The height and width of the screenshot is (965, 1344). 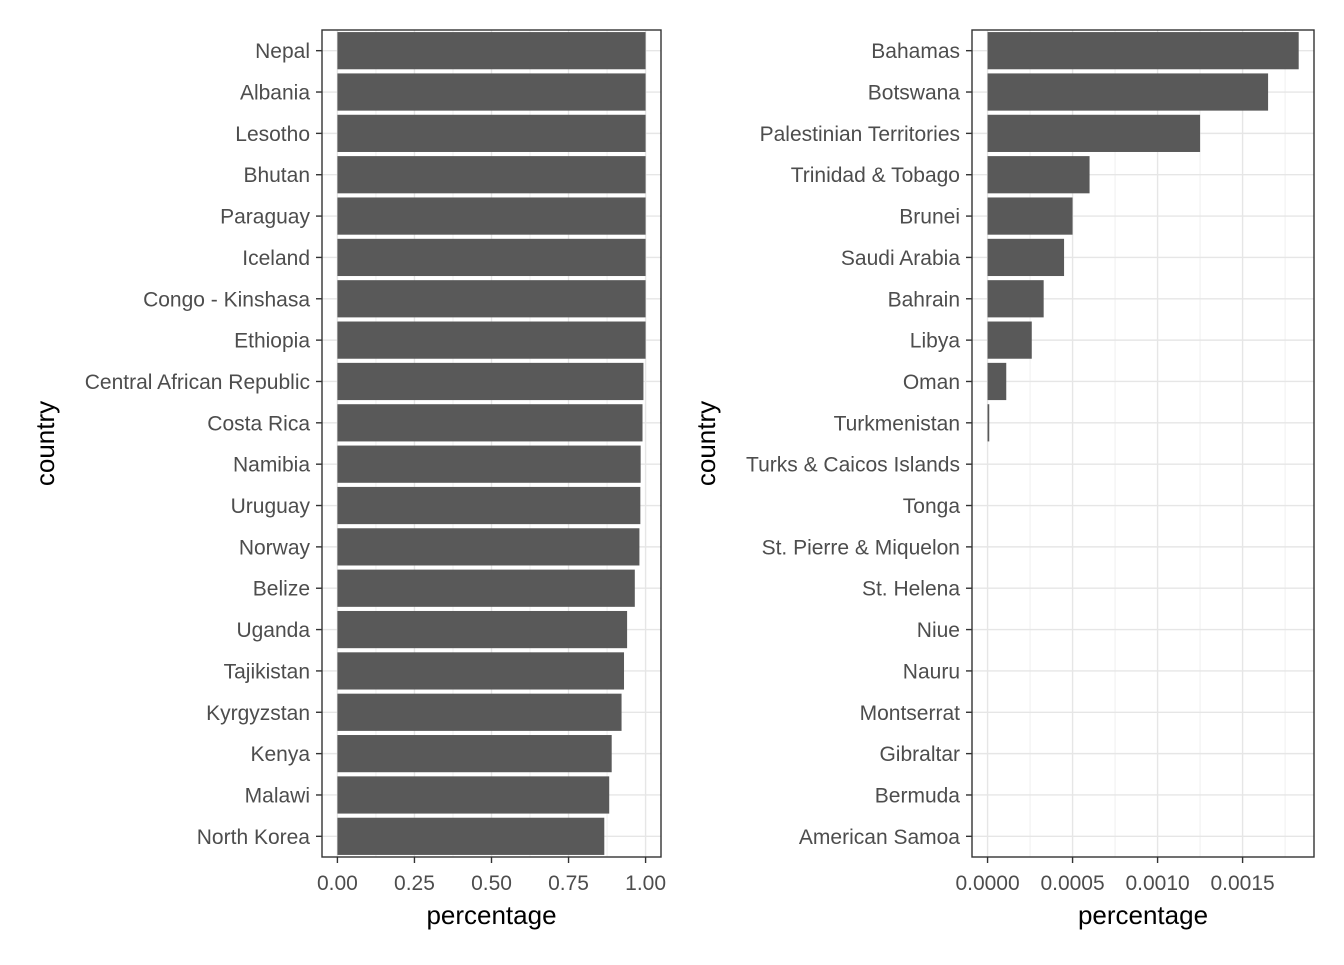 What do you see at coordinates (277, 795) in the screenshot?
I see `y-tick-label: Malawi` at bounding box center [277, 795].